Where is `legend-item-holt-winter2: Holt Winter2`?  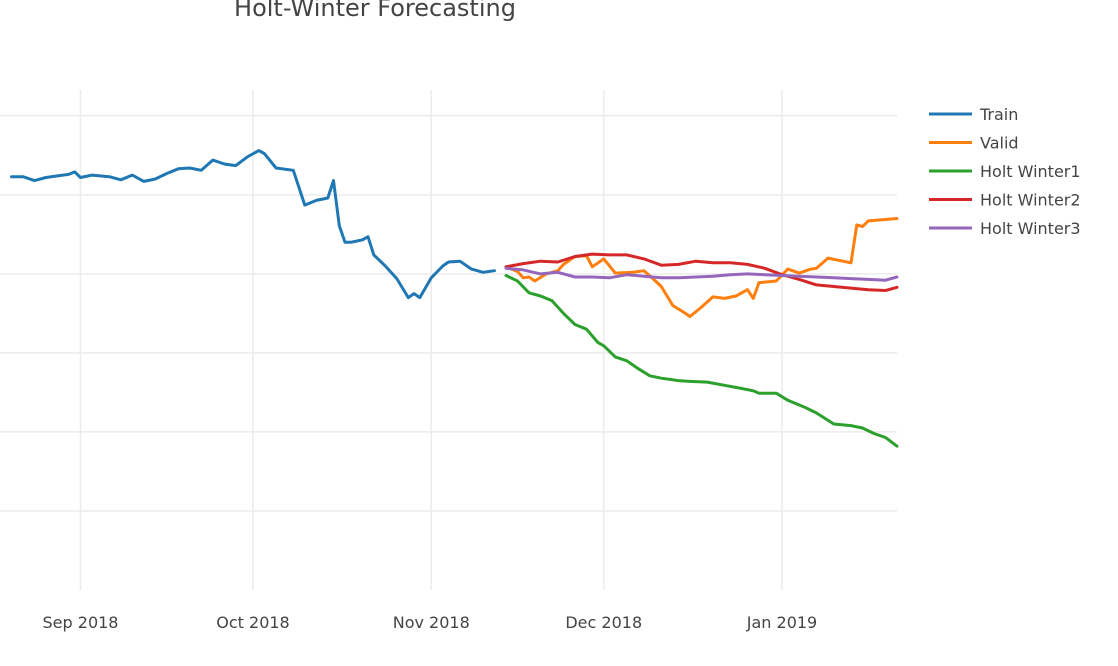
legend-item-holt-winter2: Holt Winter2 is located at coordinates (1005, 200).